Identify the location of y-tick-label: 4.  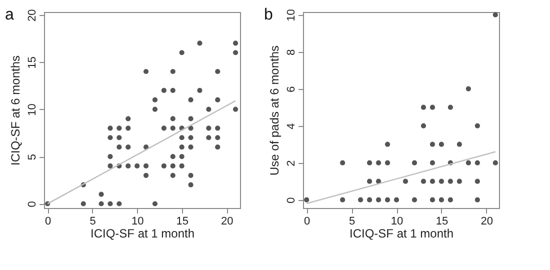
(292, 126).